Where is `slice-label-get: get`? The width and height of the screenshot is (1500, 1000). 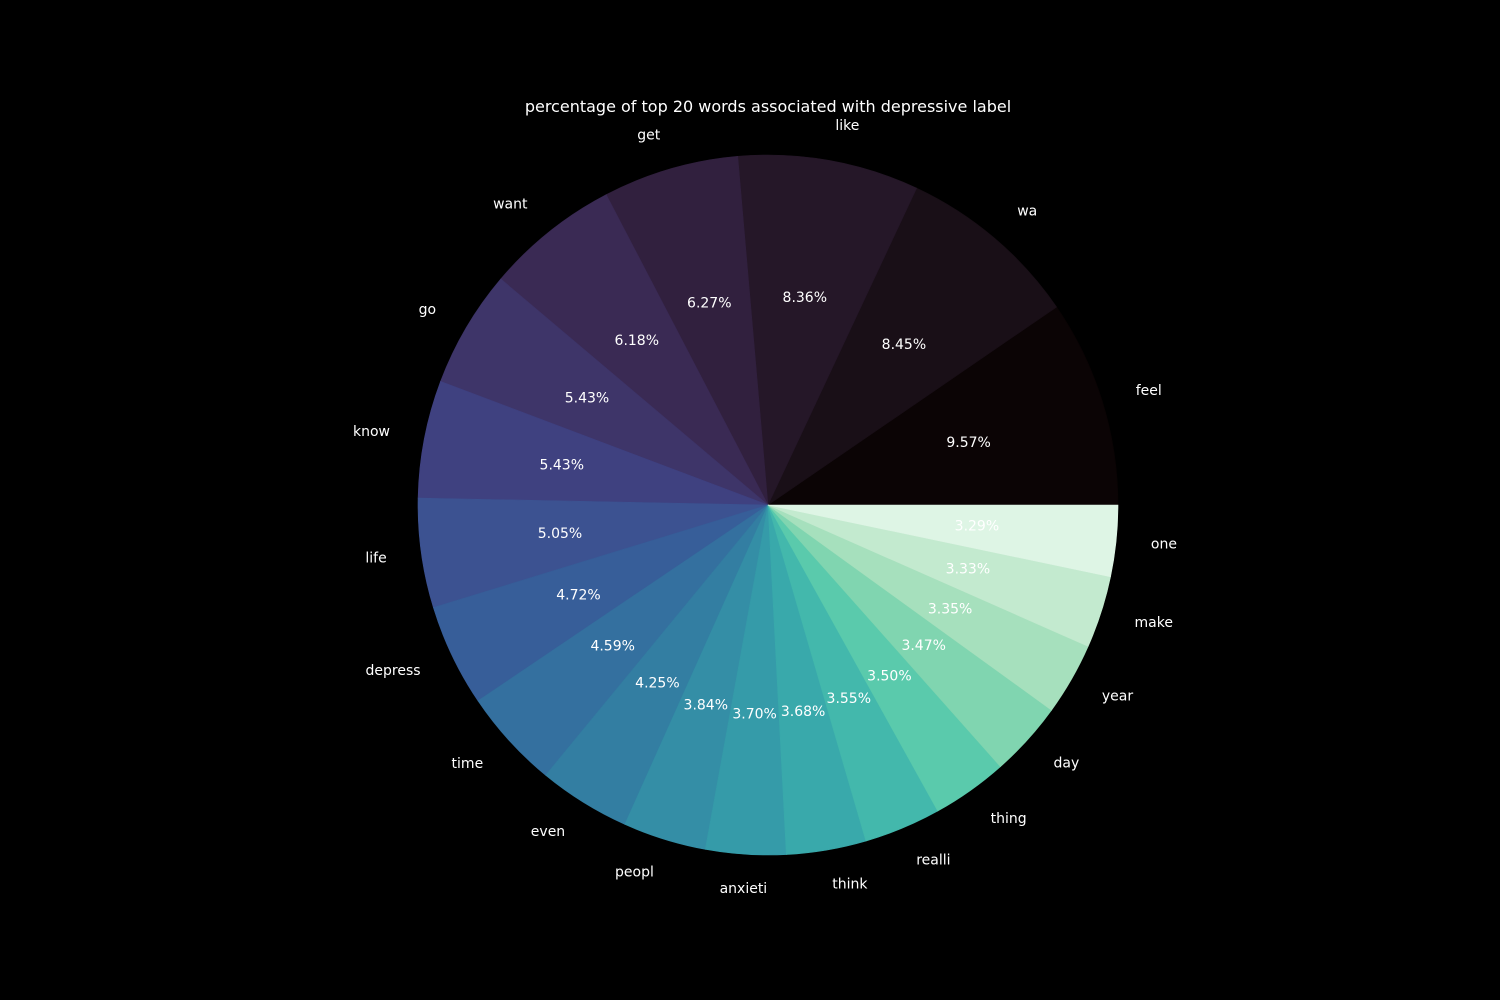
slice-label-get: get is located at coordinates (649, 135).